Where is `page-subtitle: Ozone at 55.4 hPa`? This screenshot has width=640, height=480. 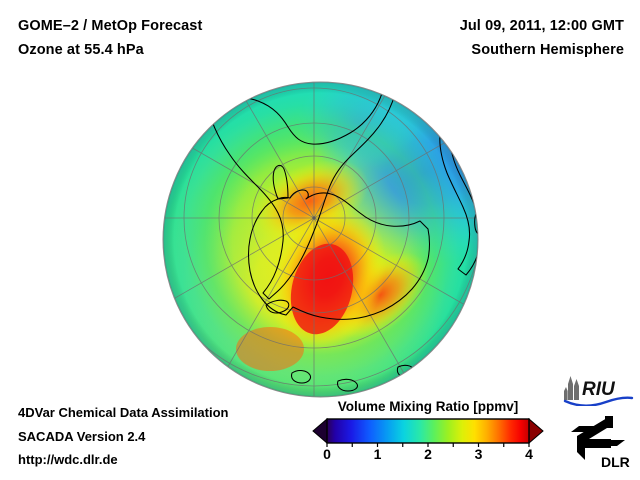
page-subtitle: Ozone at 55.4 hPa is located at coordinates (81, 50).